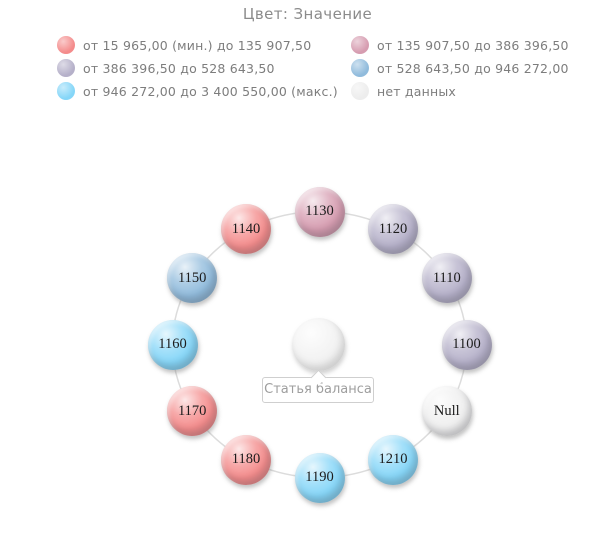 The image size is (615, 540). I want to click on node-label: 1180, so click(246, 459).